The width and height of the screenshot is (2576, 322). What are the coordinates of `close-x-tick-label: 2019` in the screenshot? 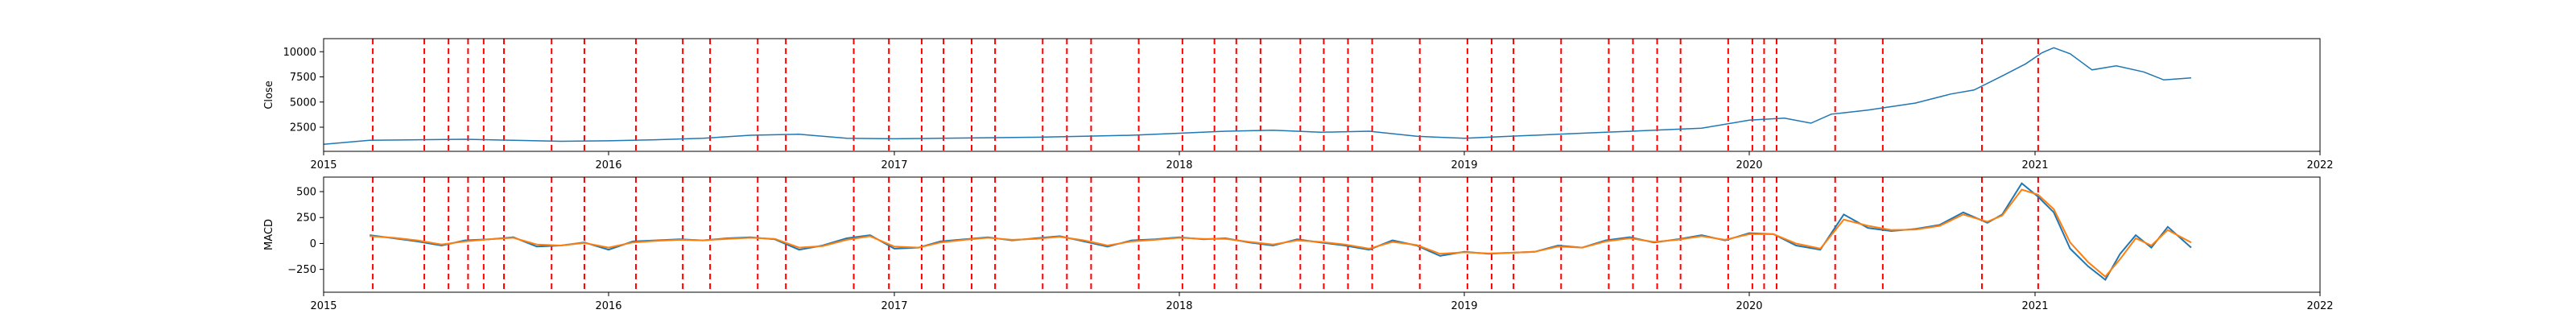 It's located at (1464, 165).